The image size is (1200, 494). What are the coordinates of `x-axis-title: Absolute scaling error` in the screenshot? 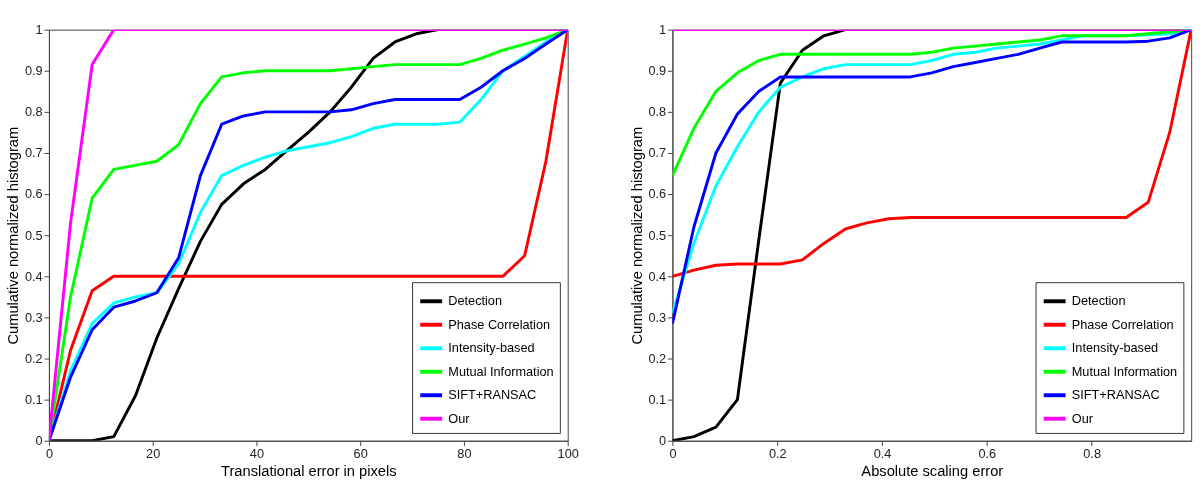 It's located at (932, 471).